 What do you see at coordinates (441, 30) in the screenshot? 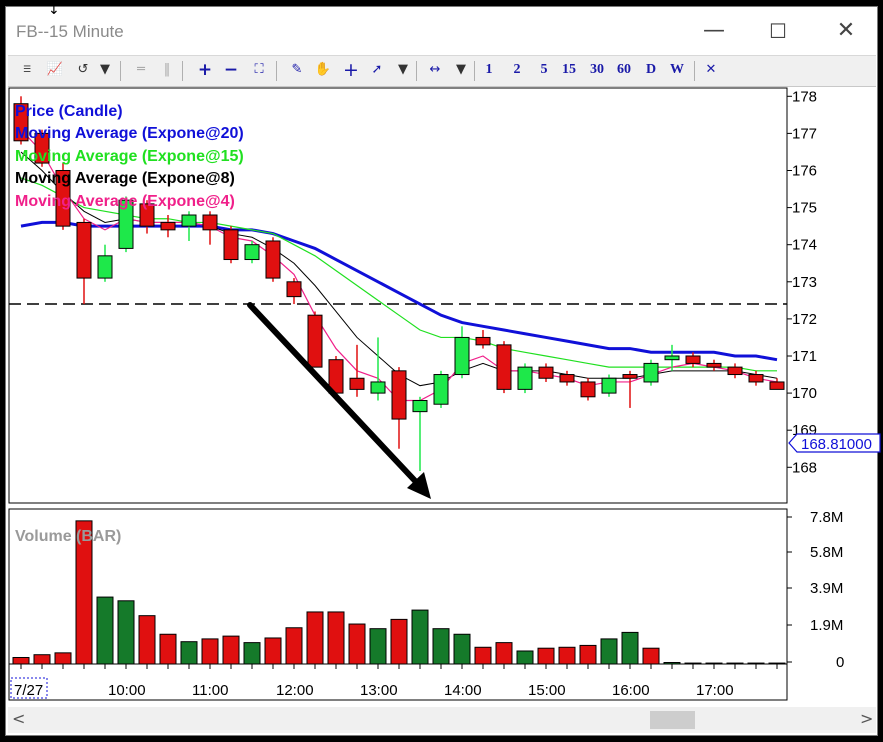
I see `title-bar: FB--15 Minute — ☐ ✕` at bounding box center [441, 30].